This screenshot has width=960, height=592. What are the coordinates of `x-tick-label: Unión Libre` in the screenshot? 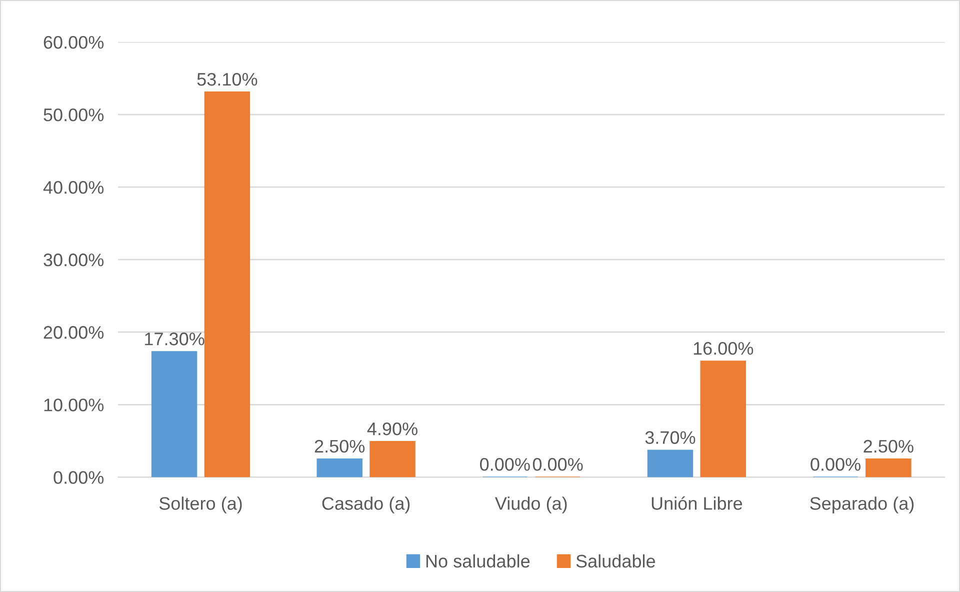 It's located at (697, 503).